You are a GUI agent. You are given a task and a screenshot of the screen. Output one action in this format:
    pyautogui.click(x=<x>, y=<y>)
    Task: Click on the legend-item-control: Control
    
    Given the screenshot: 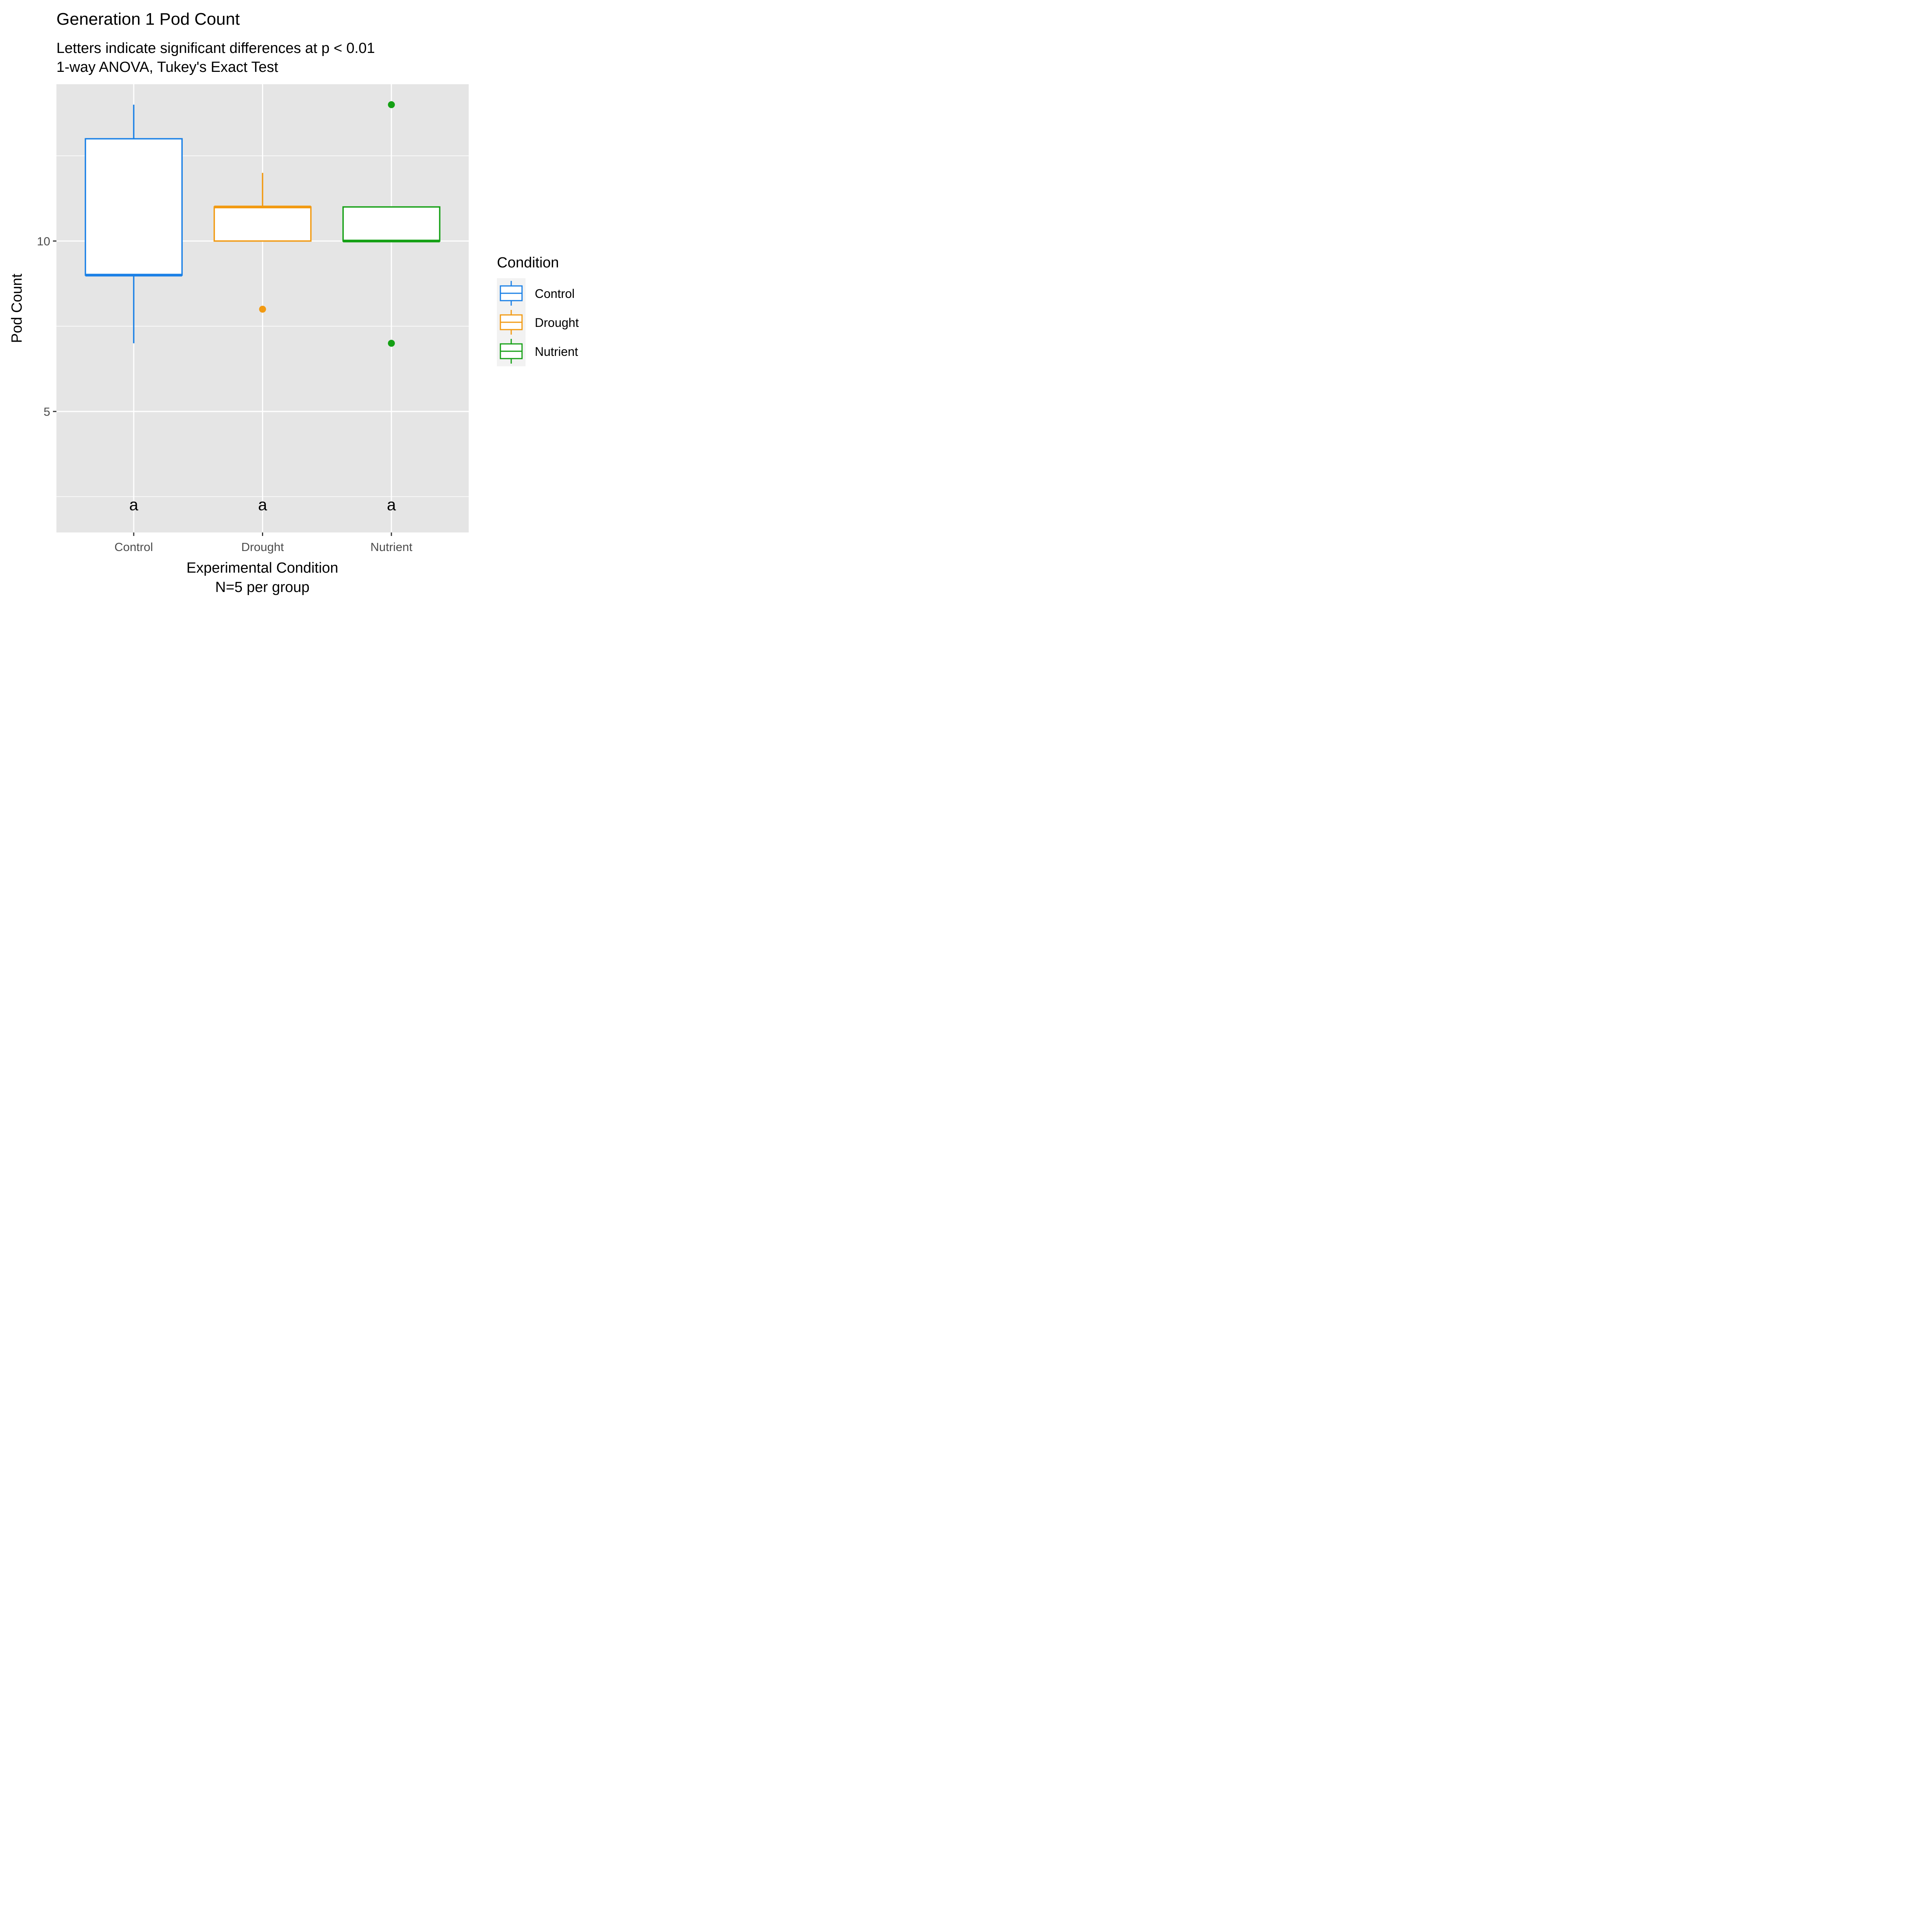 What is the action you would take?
    pyautogui.click(x=538, y=294)
    